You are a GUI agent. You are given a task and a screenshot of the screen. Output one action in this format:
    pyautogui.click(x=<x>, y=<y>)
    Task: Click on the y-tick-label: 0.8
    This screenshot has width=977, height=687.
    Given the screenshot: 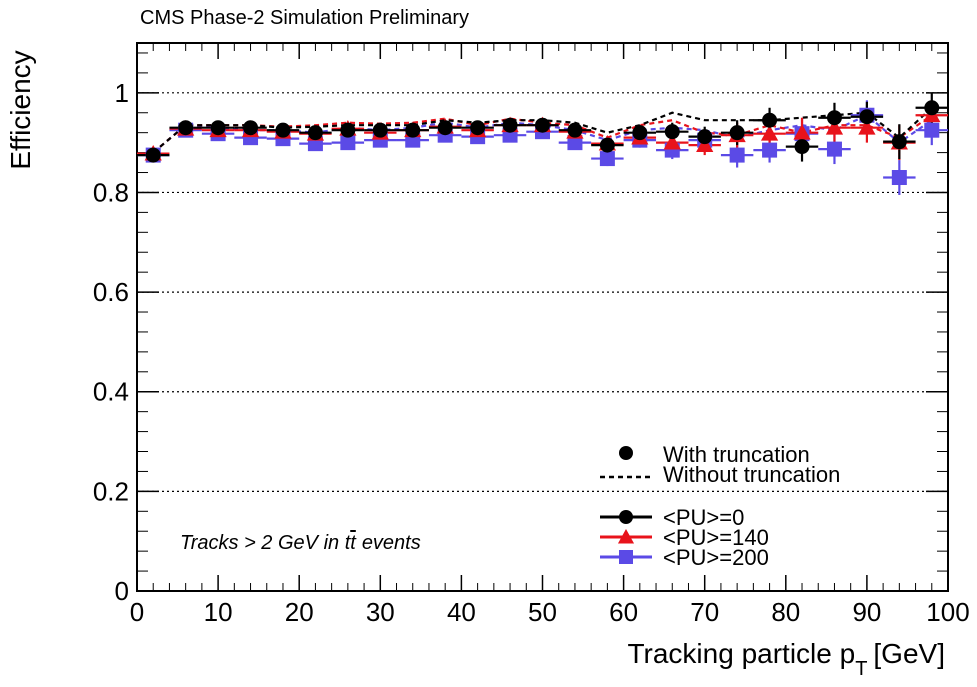 What is the action you would take?
    pyautogui.click(x=111, y=192)
    